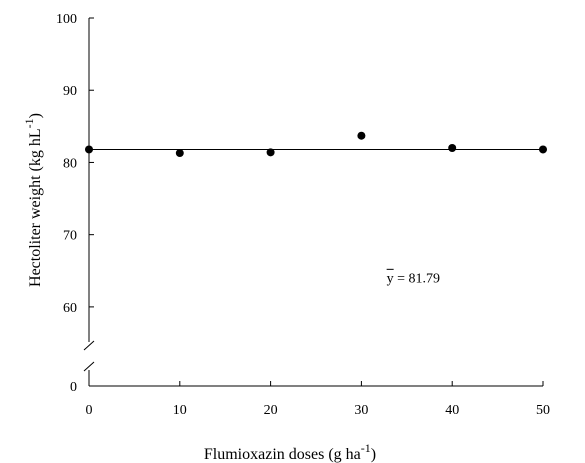  I want to click on x-tick-label: 20, so click(271, 410).